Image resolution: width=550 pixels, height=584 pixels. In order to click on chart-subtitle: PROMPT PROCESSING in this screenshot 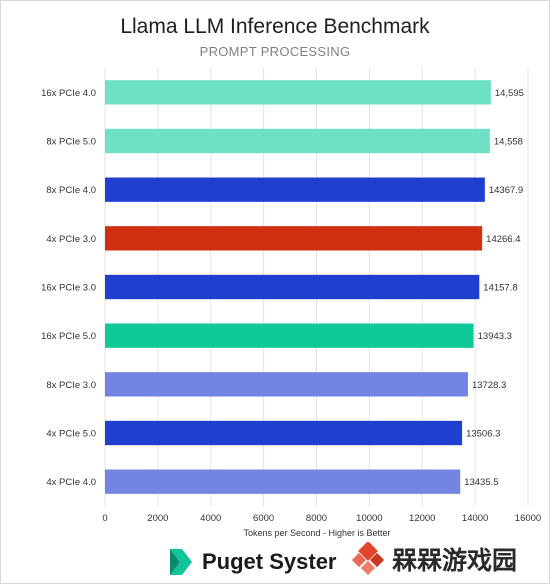, I will do `click(275, 51)`.